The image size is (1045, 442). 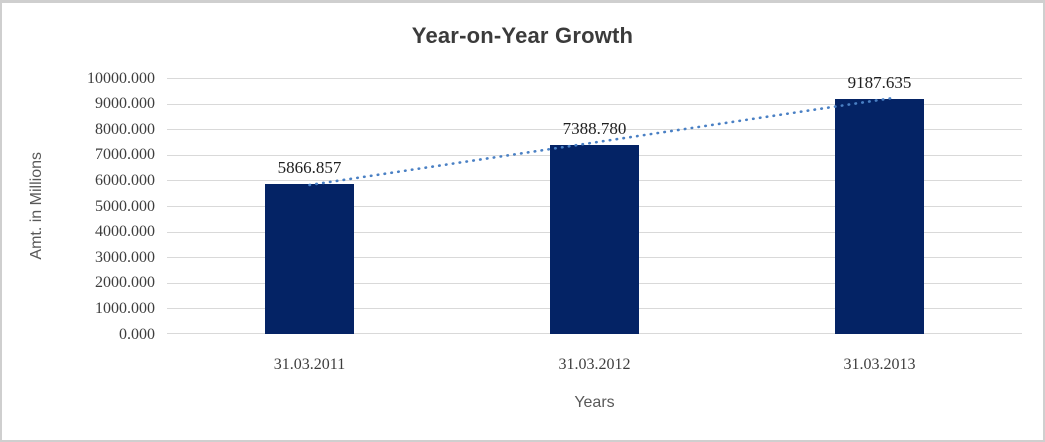 I want to click on y-tick-label: 0.000, so click(x=137, y=334).